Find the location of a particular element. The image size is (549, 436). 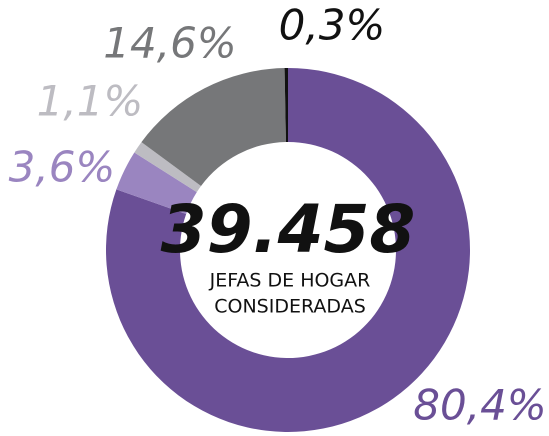

center-line: JEFAS DE HOGAR is located at coordinates (290, 281).